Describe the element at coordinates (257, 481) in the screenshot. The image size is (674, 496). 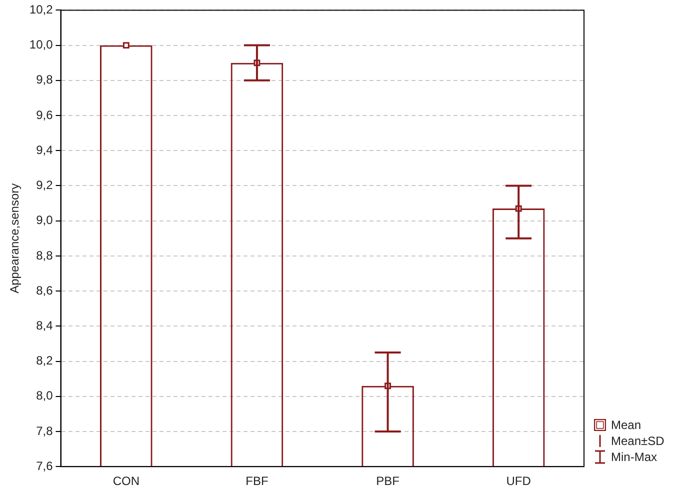
I see `x-tick-label: FBF` at that location.